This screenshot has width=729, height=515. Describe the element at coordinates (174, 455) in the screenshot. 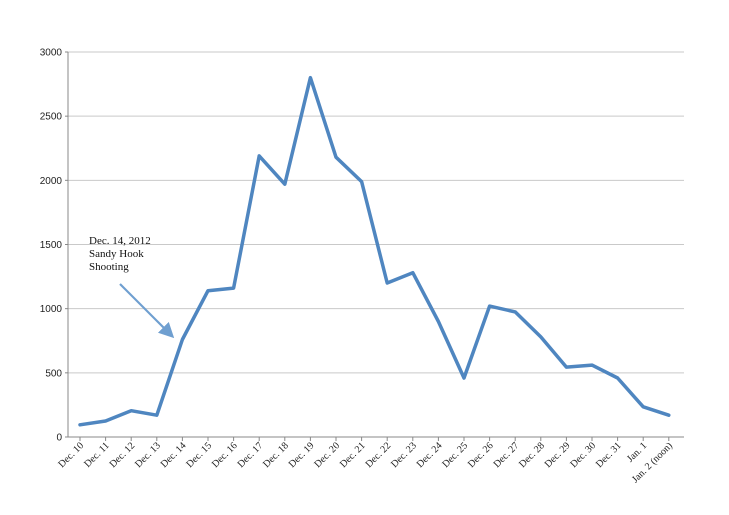

I see `x-tick-label: Dec. 14` at that location.